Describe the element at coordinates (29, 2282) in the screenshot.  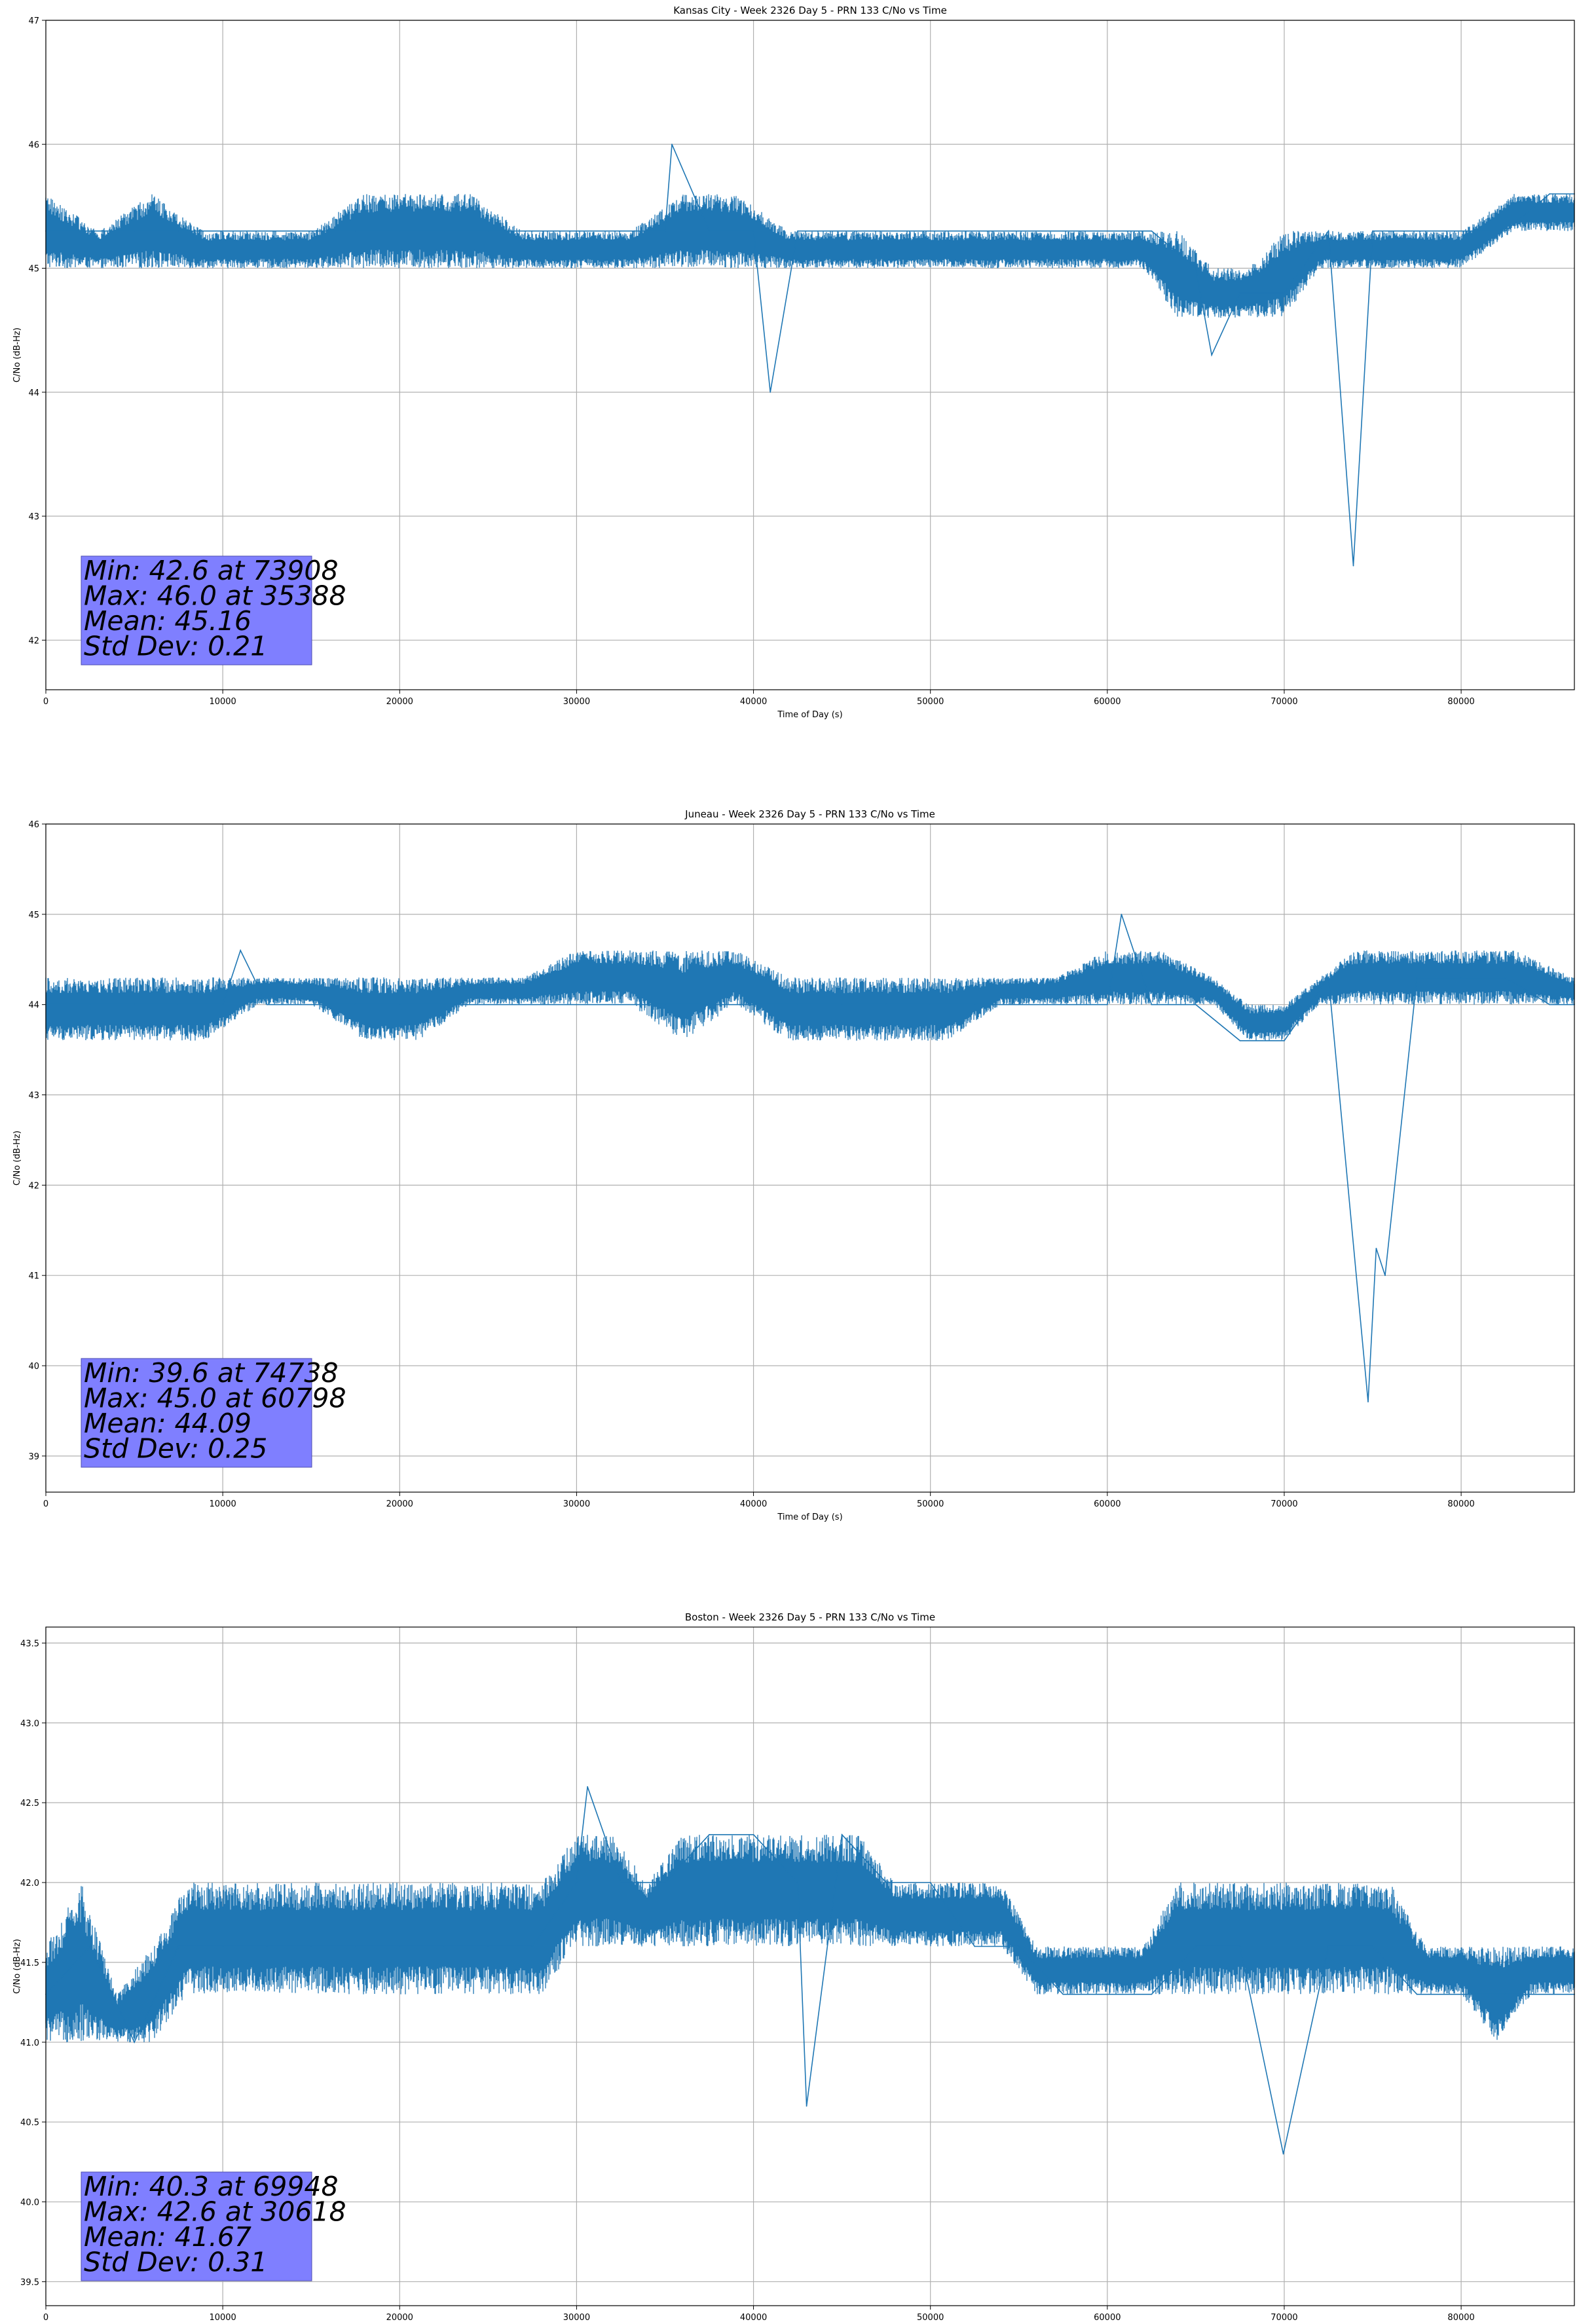
I see `y-tick-label: 39.5` at that location.